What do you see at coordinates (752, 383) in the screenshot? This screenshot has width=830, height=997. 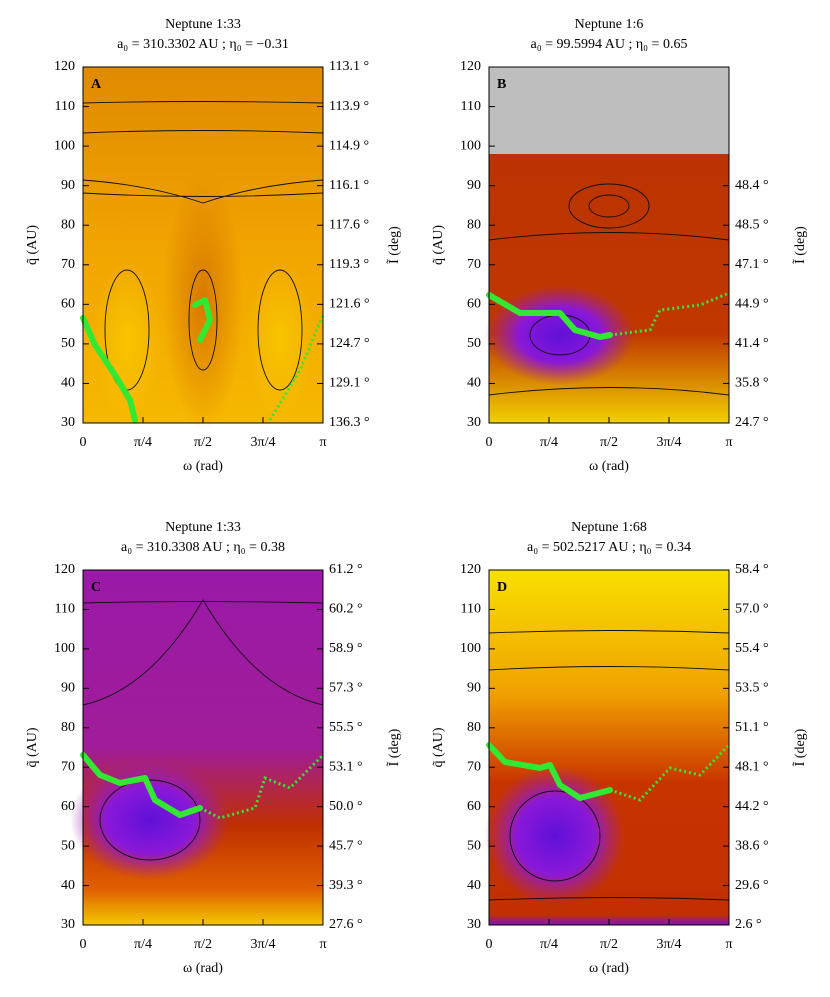 I see `y2-tick-label: 35.8 °` at bounding box center [752, 383].